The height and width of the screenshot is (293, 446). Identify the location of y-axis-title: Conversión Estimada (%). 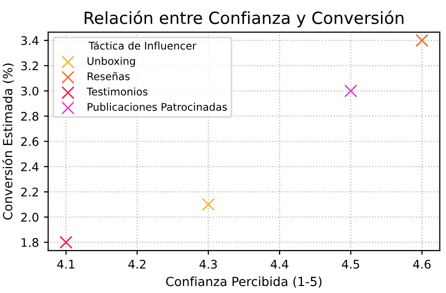
(8, 142).